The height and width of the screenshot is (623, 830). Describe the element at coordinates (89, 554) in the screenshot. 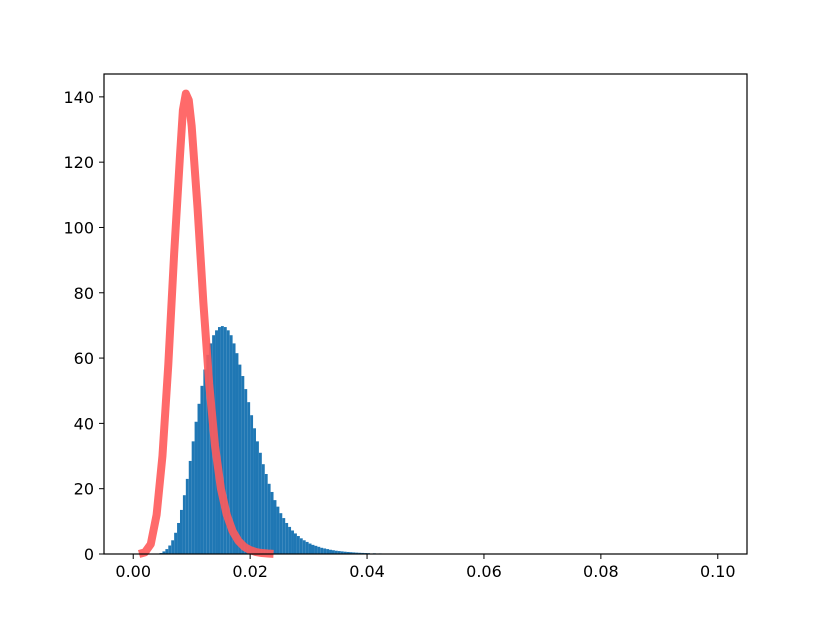

I see `y-tick-label: 0` at that location.